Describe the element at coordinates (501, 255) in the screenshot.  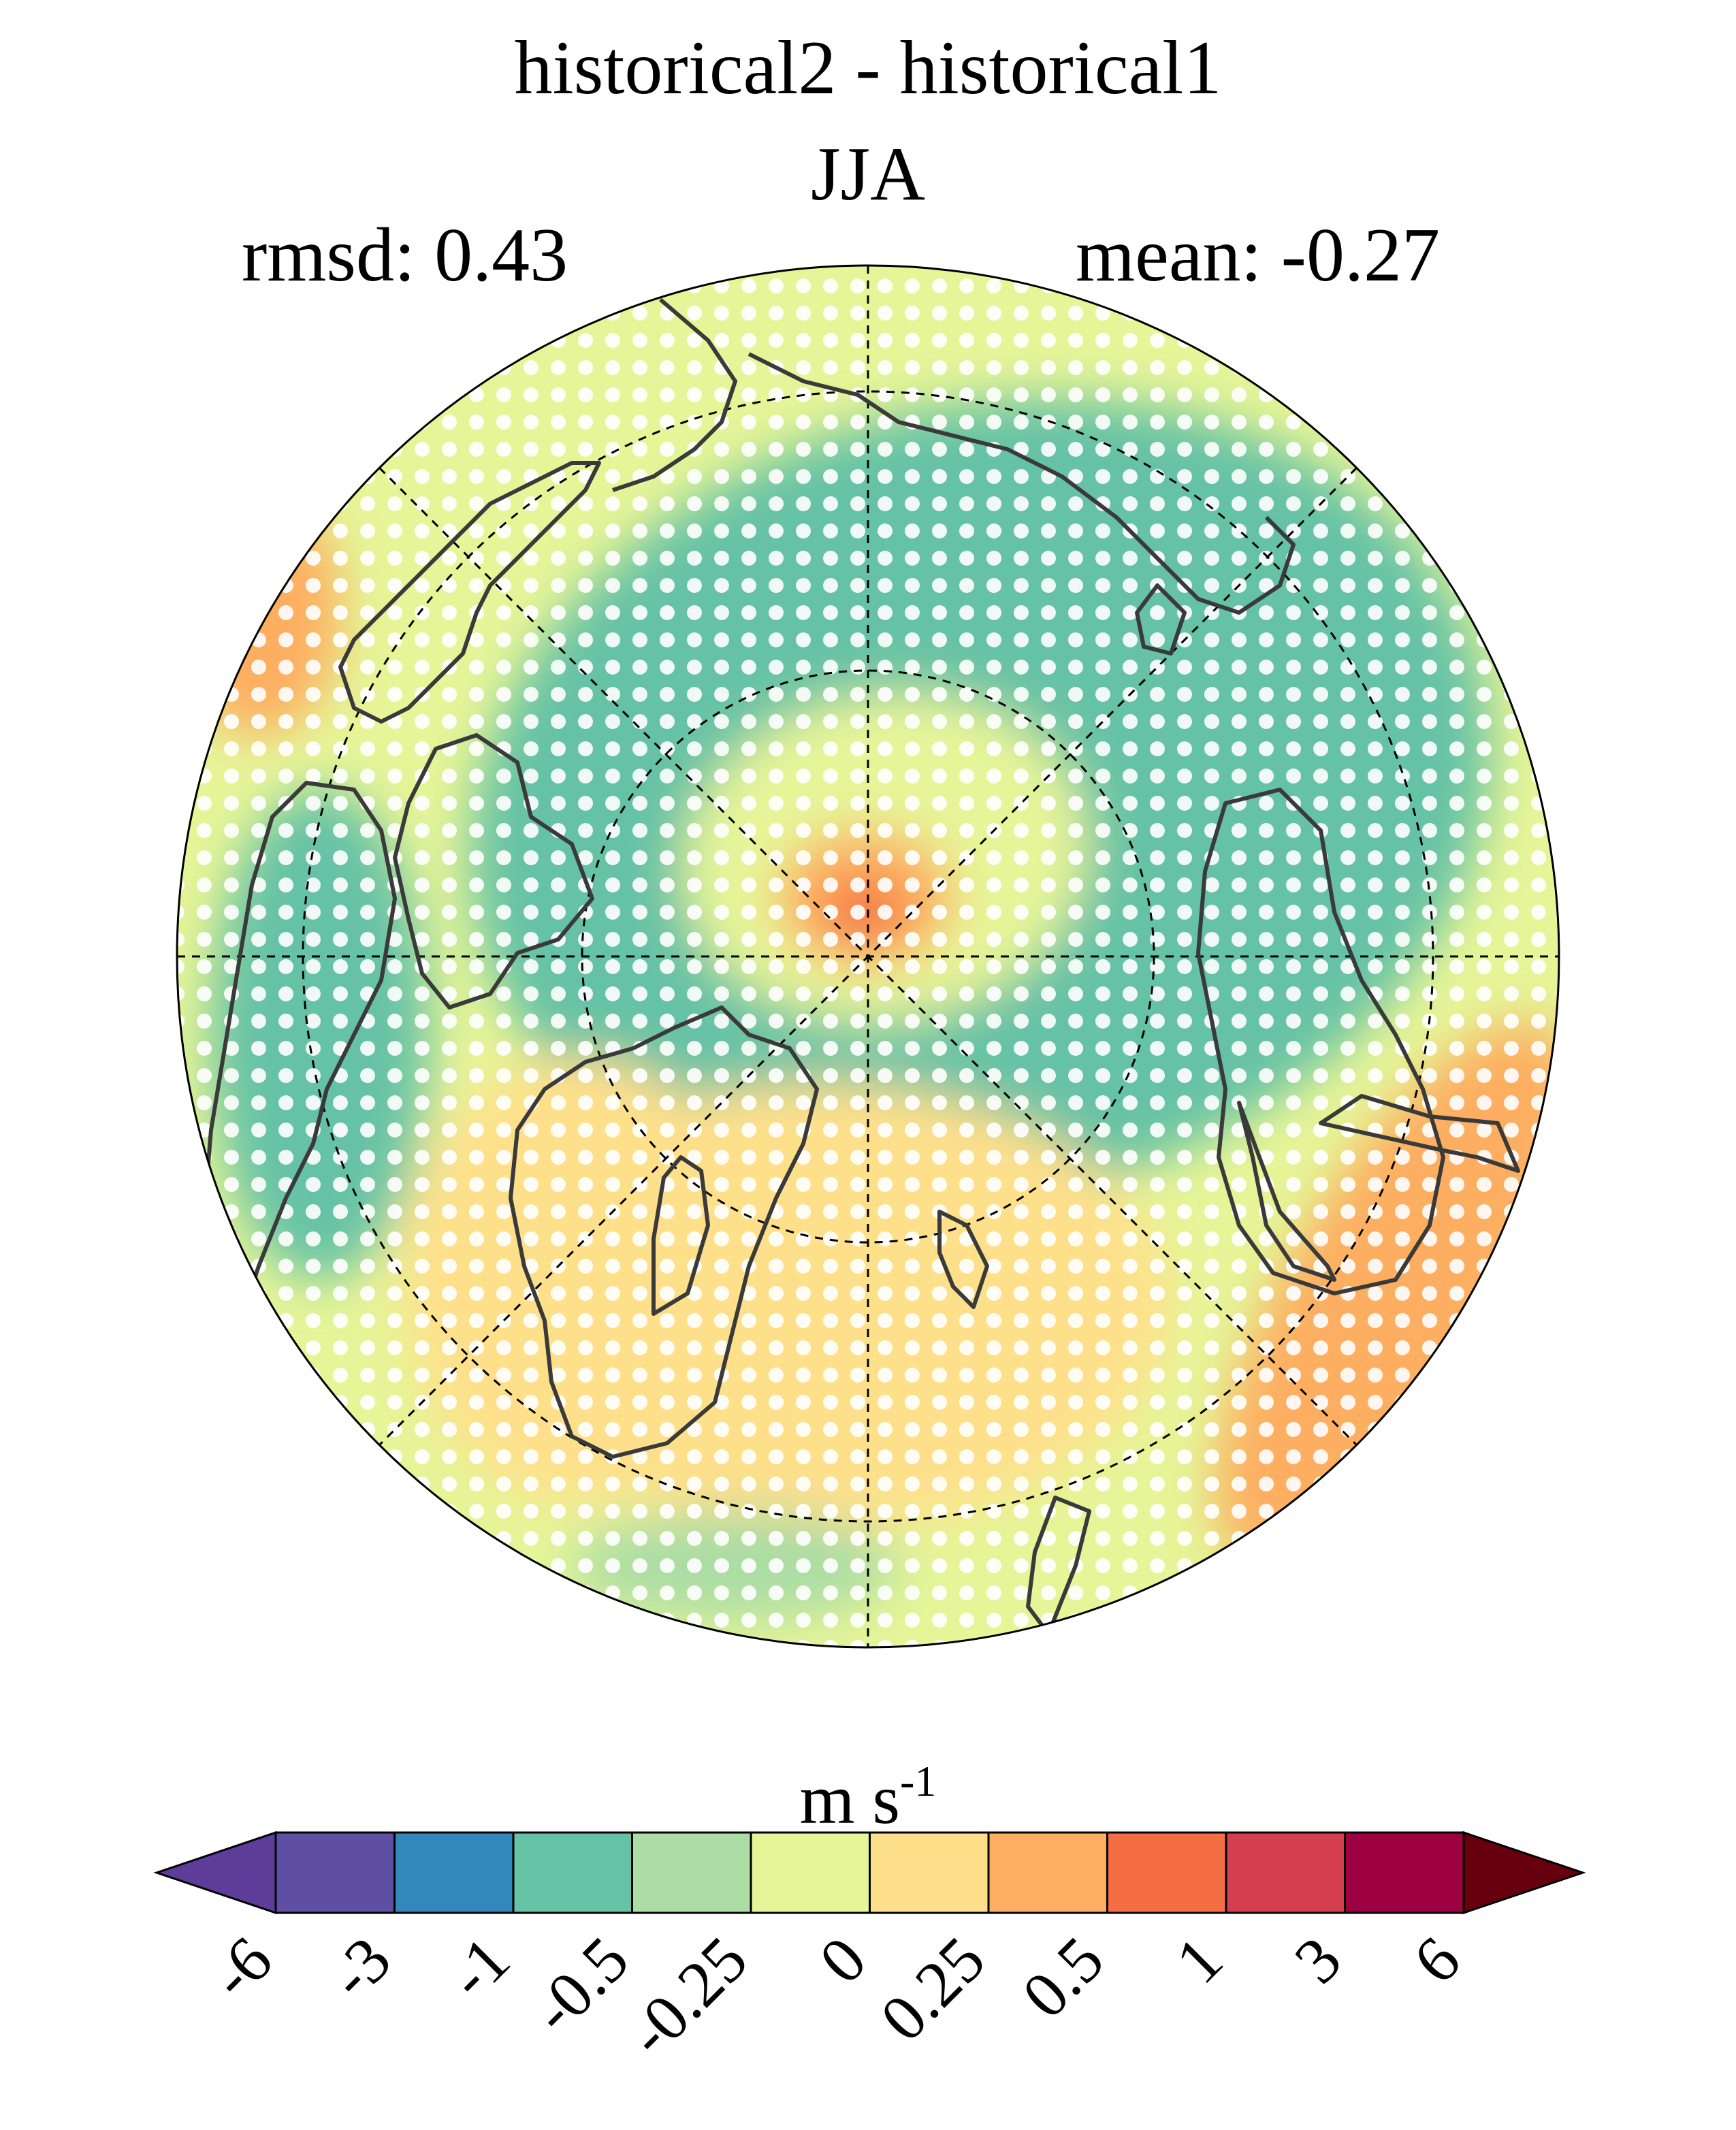
I see `rmsd-value: 0.43` at that location.